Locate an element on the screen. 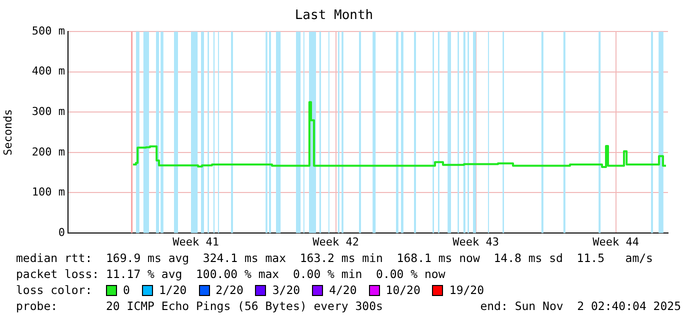 The width and height of the screenshot is (697, 321). legend-label: 19/20 is located at coordinates (466, 290).